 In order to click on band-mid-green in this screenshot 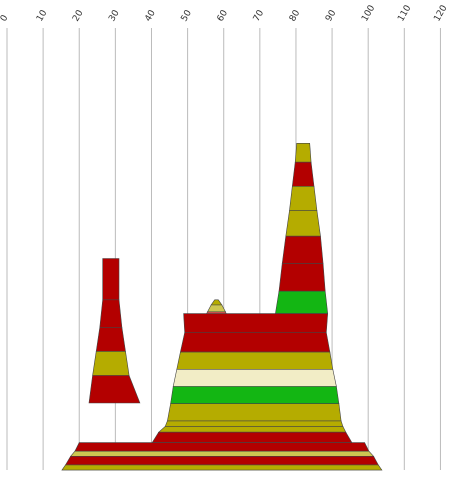, I will do `click(255, 395)`.